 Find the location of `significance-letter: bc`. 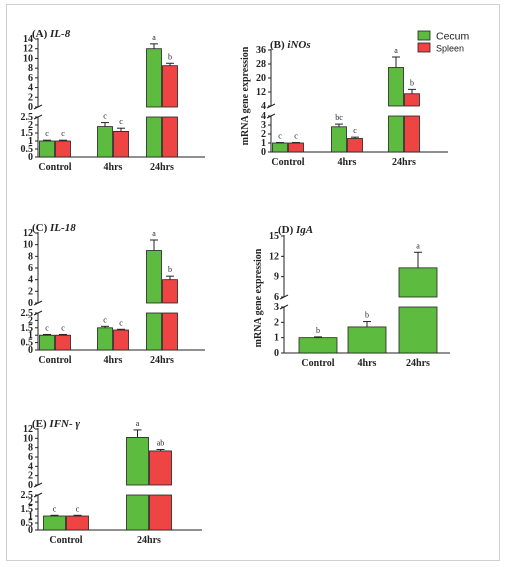

significance-letter: bc is located at coordinates (339, 117).